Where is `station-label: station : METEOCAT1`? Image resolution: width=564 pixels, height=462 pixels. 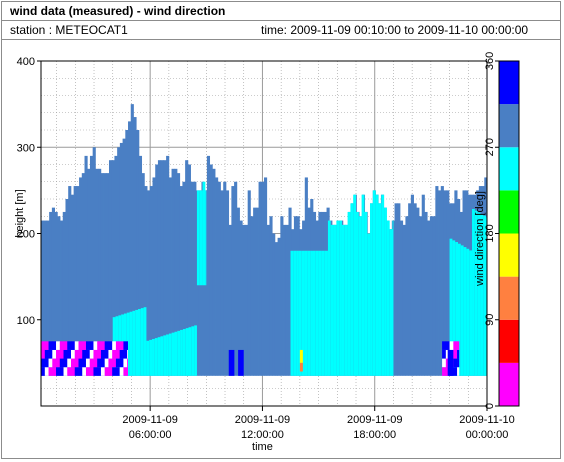
station-label: station : METEOCAT1 is located at coordinates (69, 30).